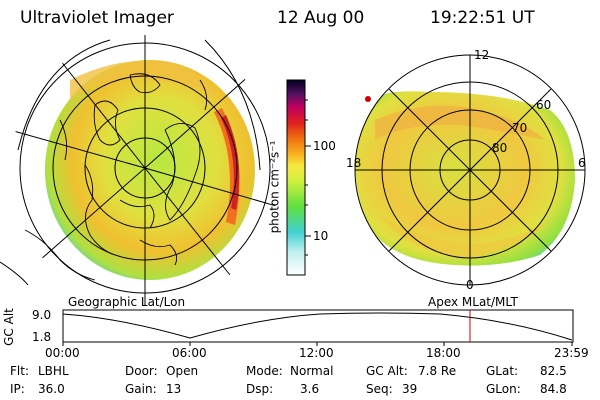  Describe the element at coordinates (437, 371) in the screenshot. I see `gcalt-value: 7.8 Re` at that location.